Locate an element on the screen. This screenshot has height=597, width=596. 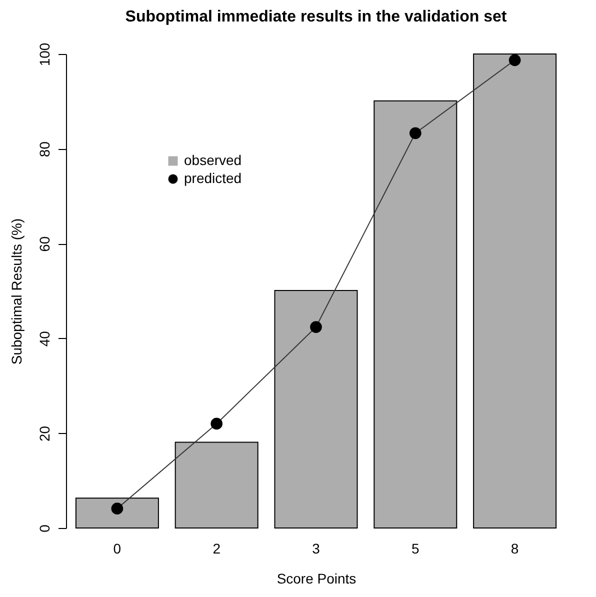
x-tick-label: 2 is located at coordinates (216, 548).